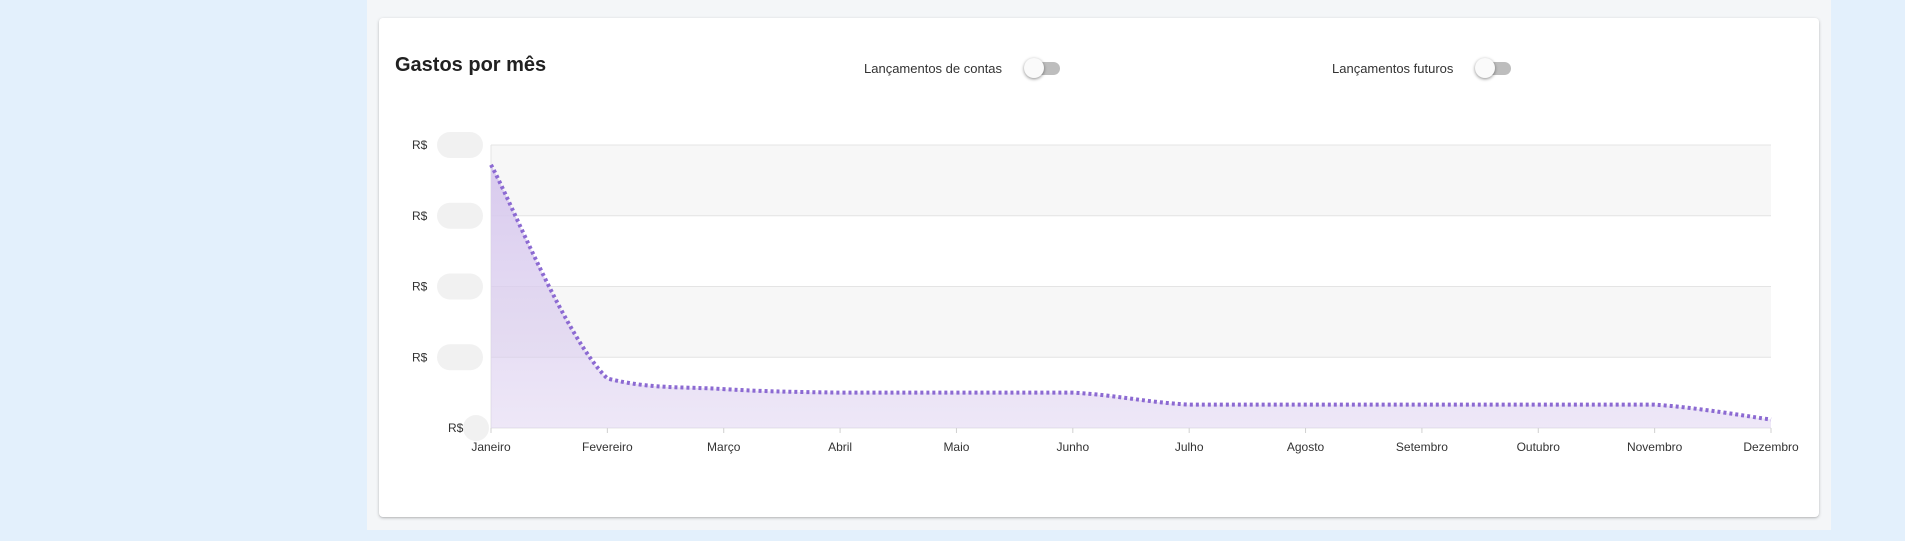  I want to click on toggle-futuros: Lançamentos futuros, so click(1423, 68).